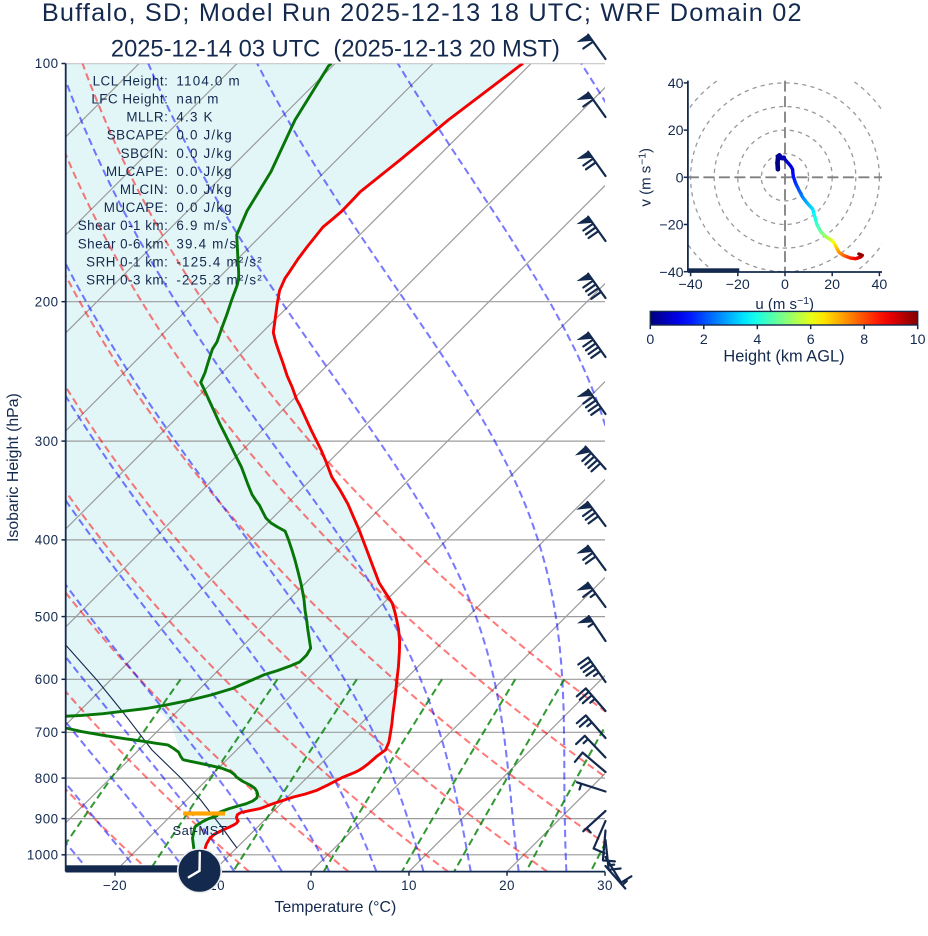 This screenshot has height=936, width=928. What do you see at coordinates (138, 135) in the screenshot?
I see `svg-text: SBCAPE:` at bounding box center [138, 135].